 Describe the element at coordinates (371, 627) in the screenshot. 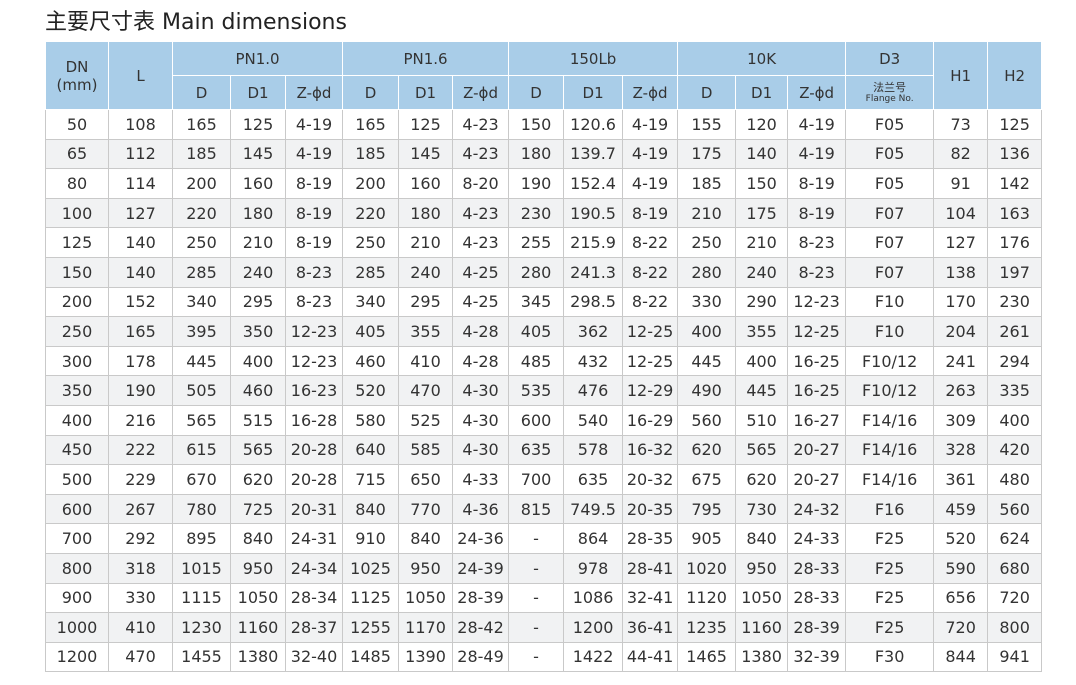

I see `data-cell: 1255` at that location.